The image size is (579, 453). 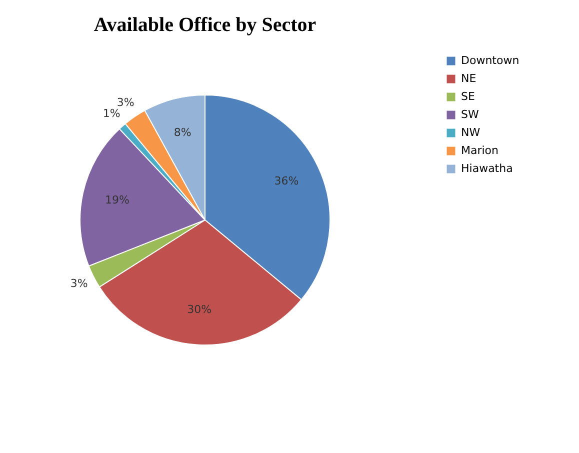 I want to click on legend-label: NE, so click(x=468, y=78).